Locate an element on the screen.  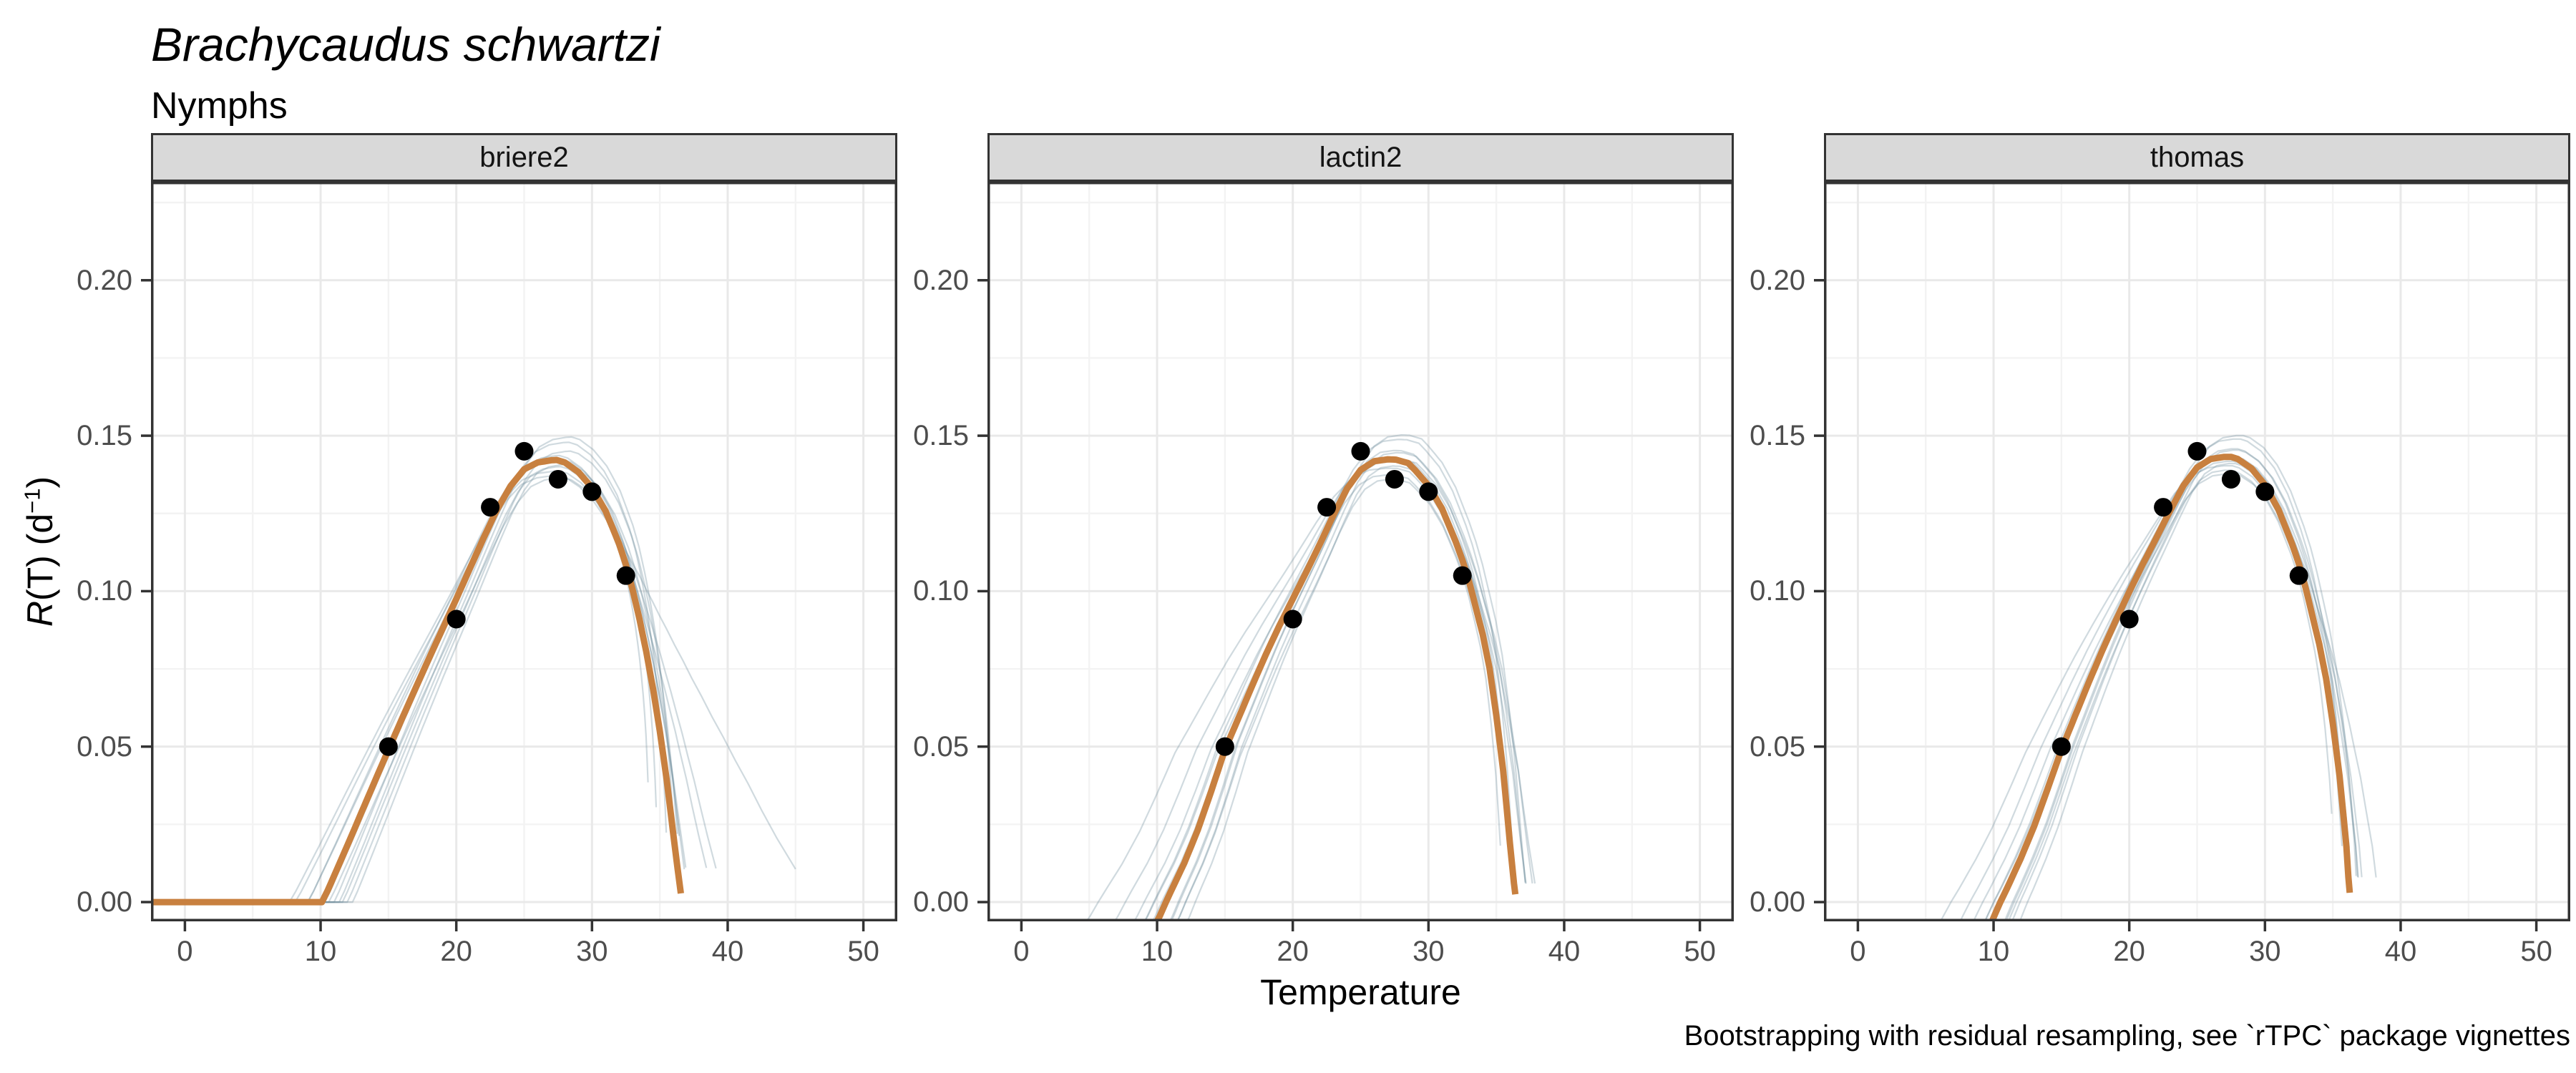
y-axis-title-sup: −1 is located at coordinates (32, 501).